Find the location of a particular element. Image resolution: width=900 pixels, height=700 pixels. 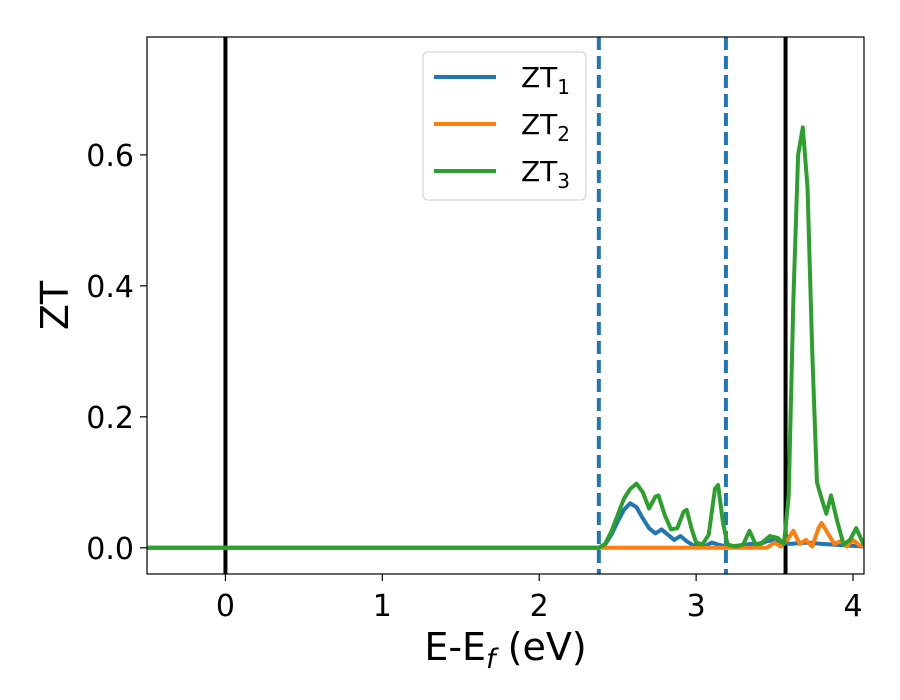

y-tick-label: 0.0 is located at coordinates (110, 549).